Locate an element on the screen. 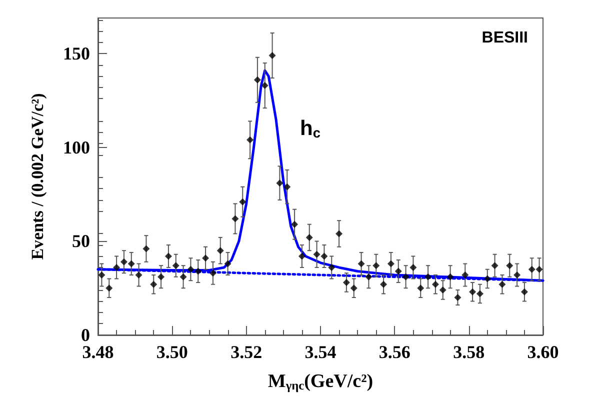  y-tick-label: 0 is located at coordinates (85, 335).